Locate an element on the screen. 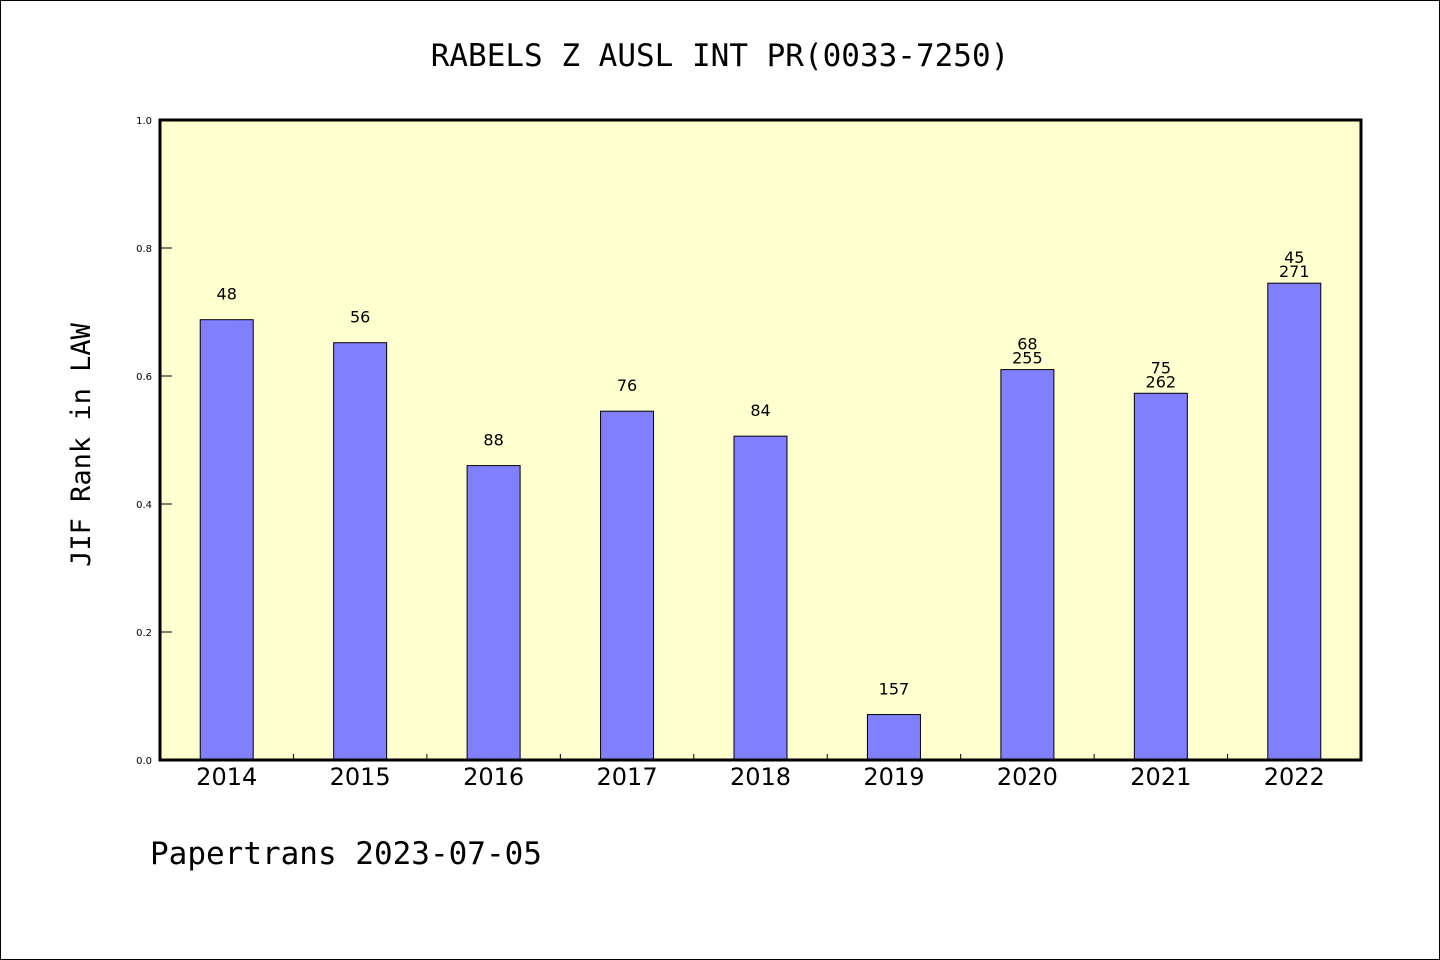 The width and height of the screenshot is (1440, 960). x-tick-label-2017: 2017 is located at coordinates (627, 777).